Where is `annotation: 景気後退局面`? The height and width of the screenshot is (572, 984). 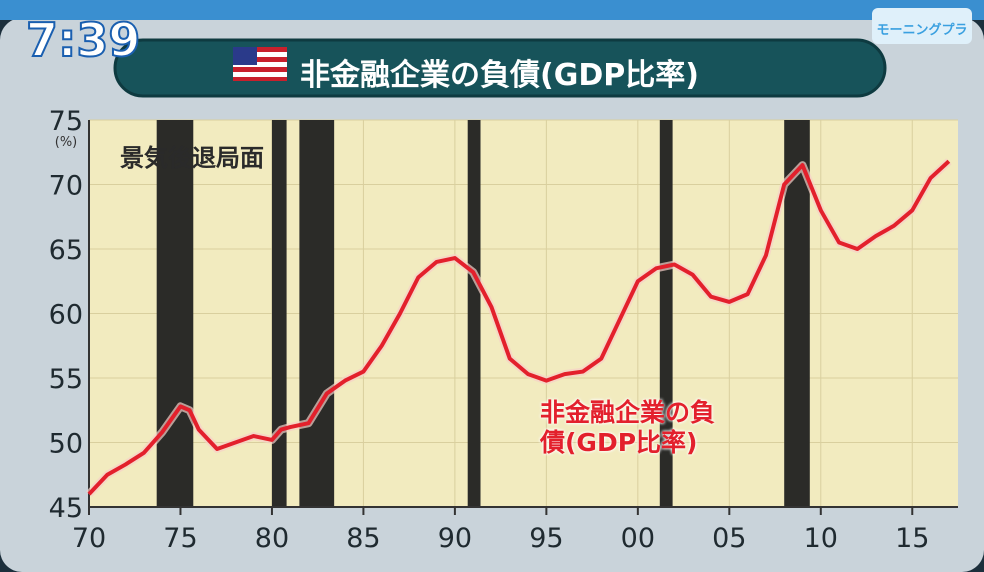
annotation: 景気後退局面 is located at coordinates (192, 158).